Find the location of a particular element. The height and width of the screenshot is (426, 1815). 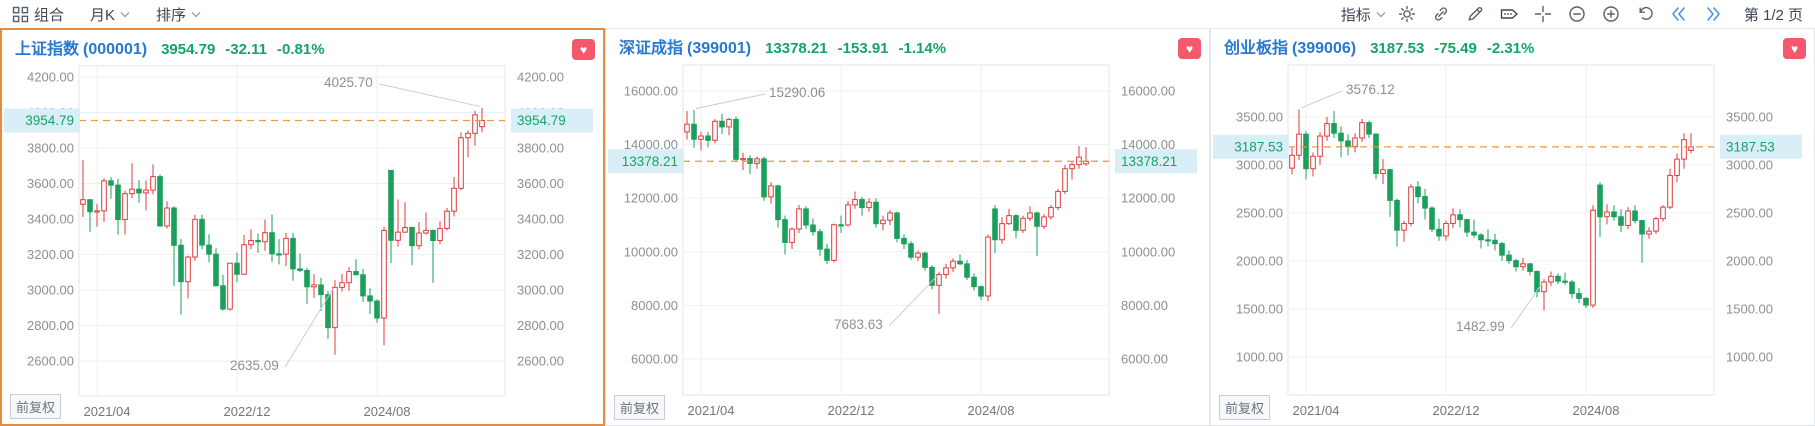

settings-button is located at coordinates (1407, 14).